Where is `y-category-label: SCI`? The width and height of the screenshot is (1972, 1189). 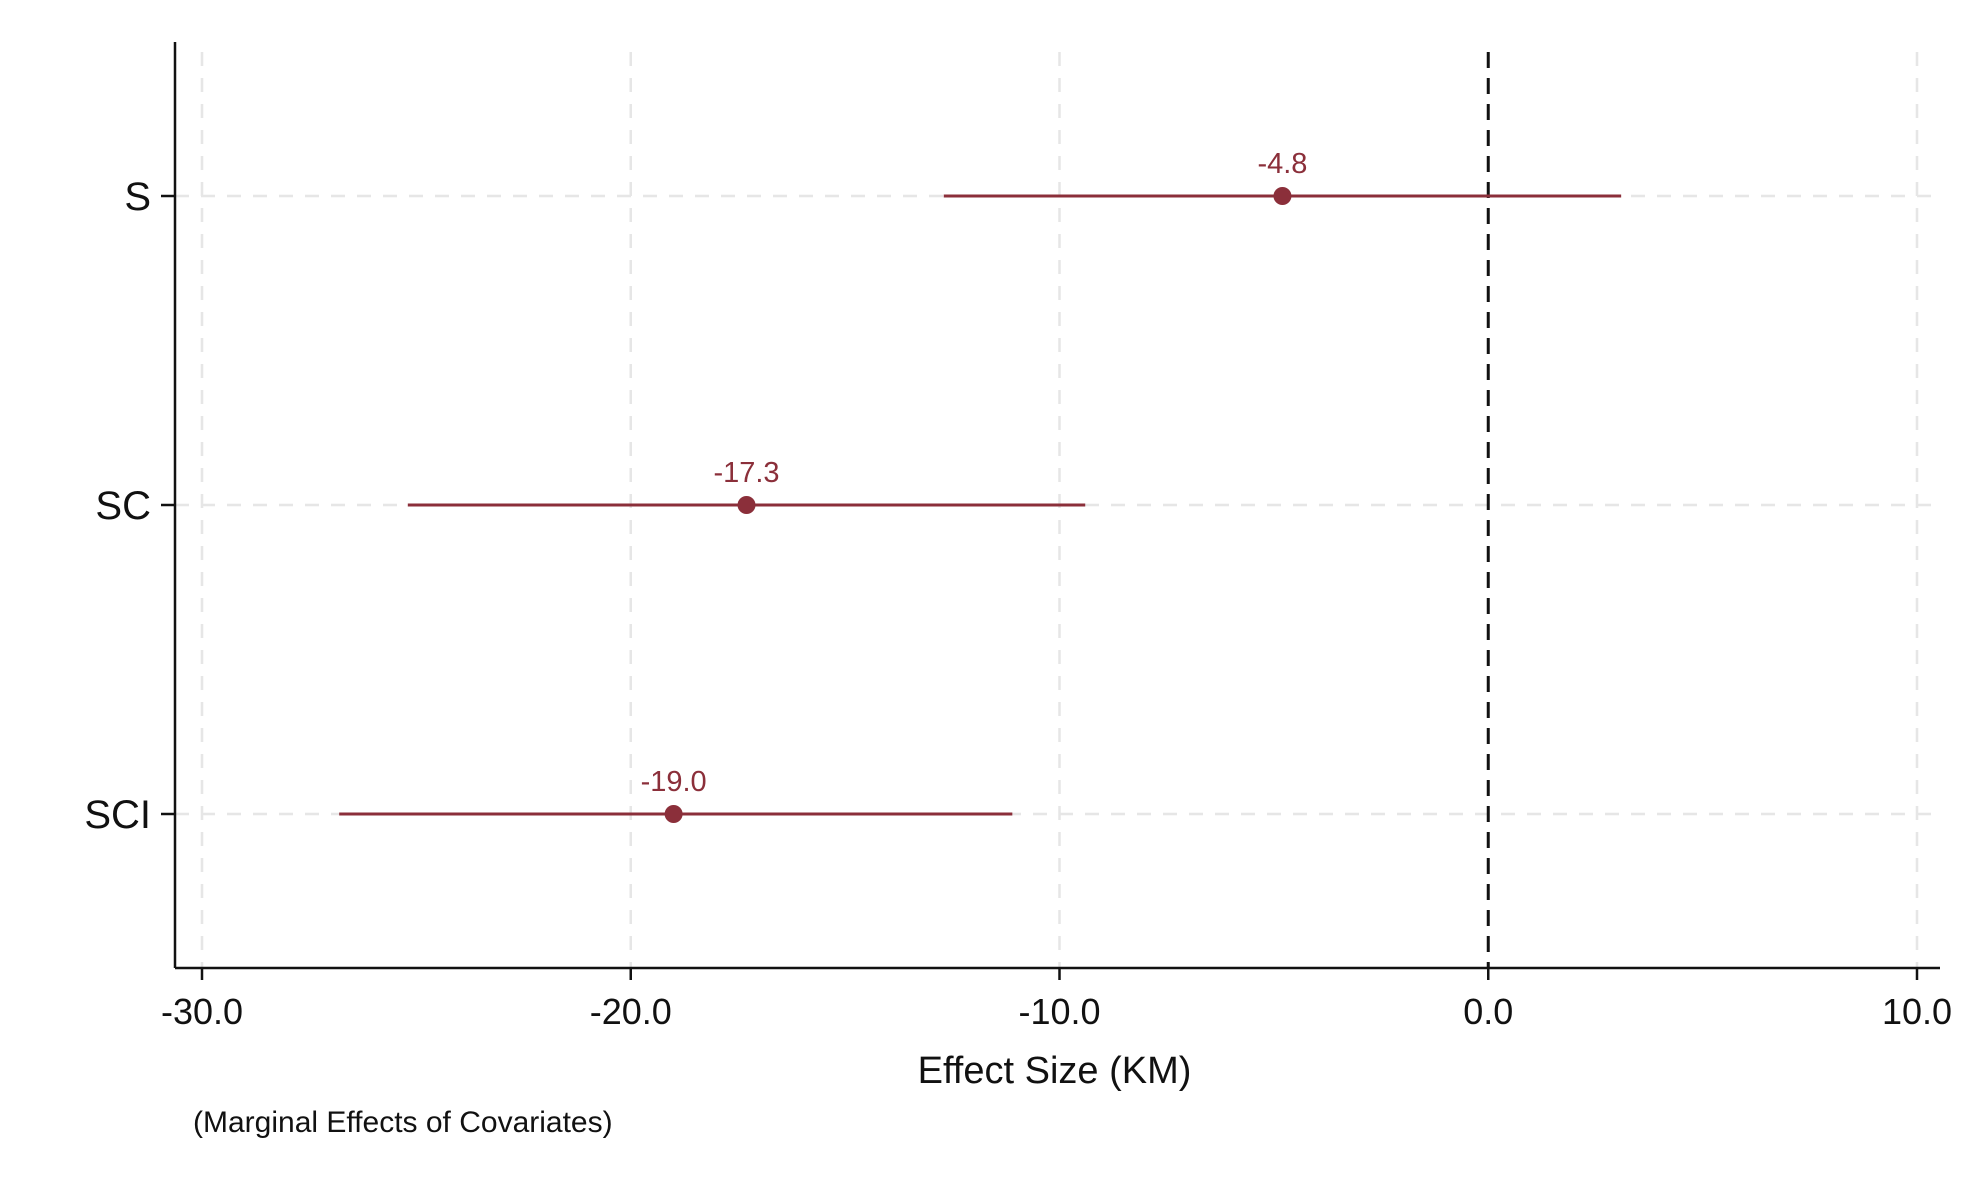
y-category-label: SCI is located at coordinates (117, 815).